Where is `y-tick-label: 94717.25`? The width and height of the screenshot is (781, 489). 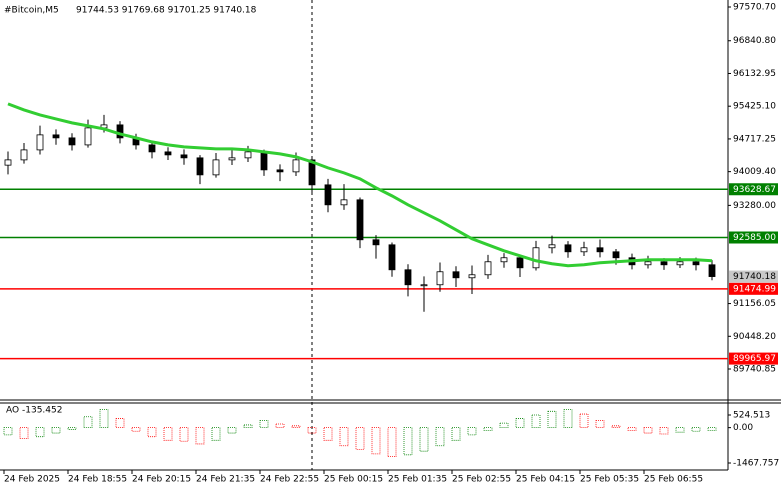 y-tick-label: 94717.25 is located at coordinates (754, 139).